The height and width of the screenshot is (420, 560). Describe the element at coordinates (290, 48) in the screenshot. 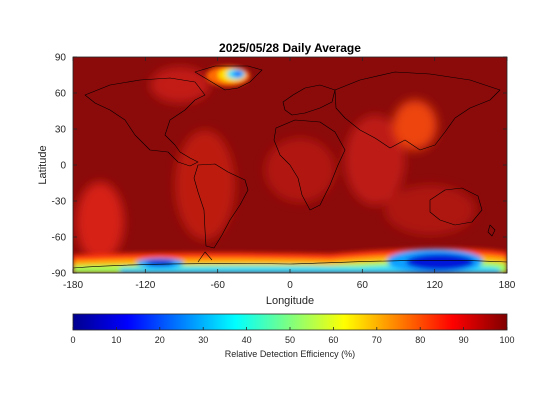

I see `chart-title: 2025/05/28 Daily Average` at that location.